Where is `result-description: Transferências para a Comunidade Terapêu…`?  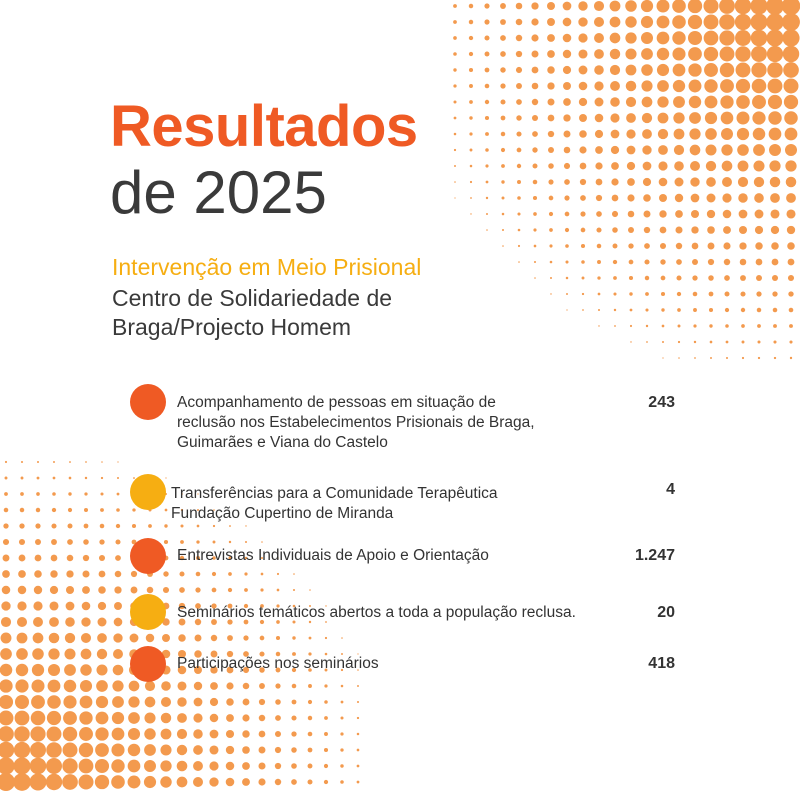 result-description: Transferências para a Comunidade Terapêu… is located at coordinates (334, 503).